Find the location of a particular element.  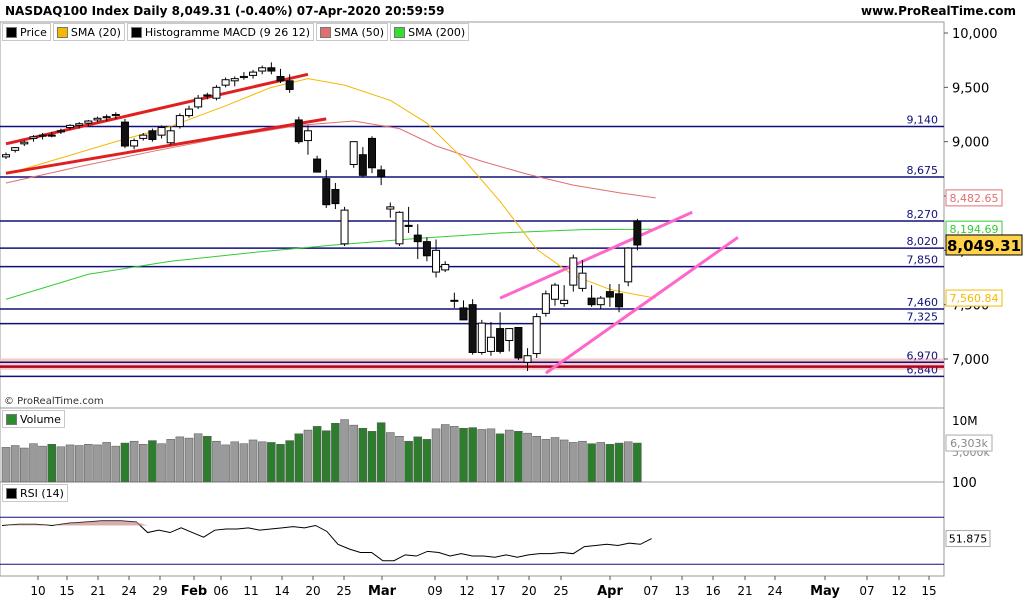

level-label-4: 7,850 is located at coordinates (923, 260).